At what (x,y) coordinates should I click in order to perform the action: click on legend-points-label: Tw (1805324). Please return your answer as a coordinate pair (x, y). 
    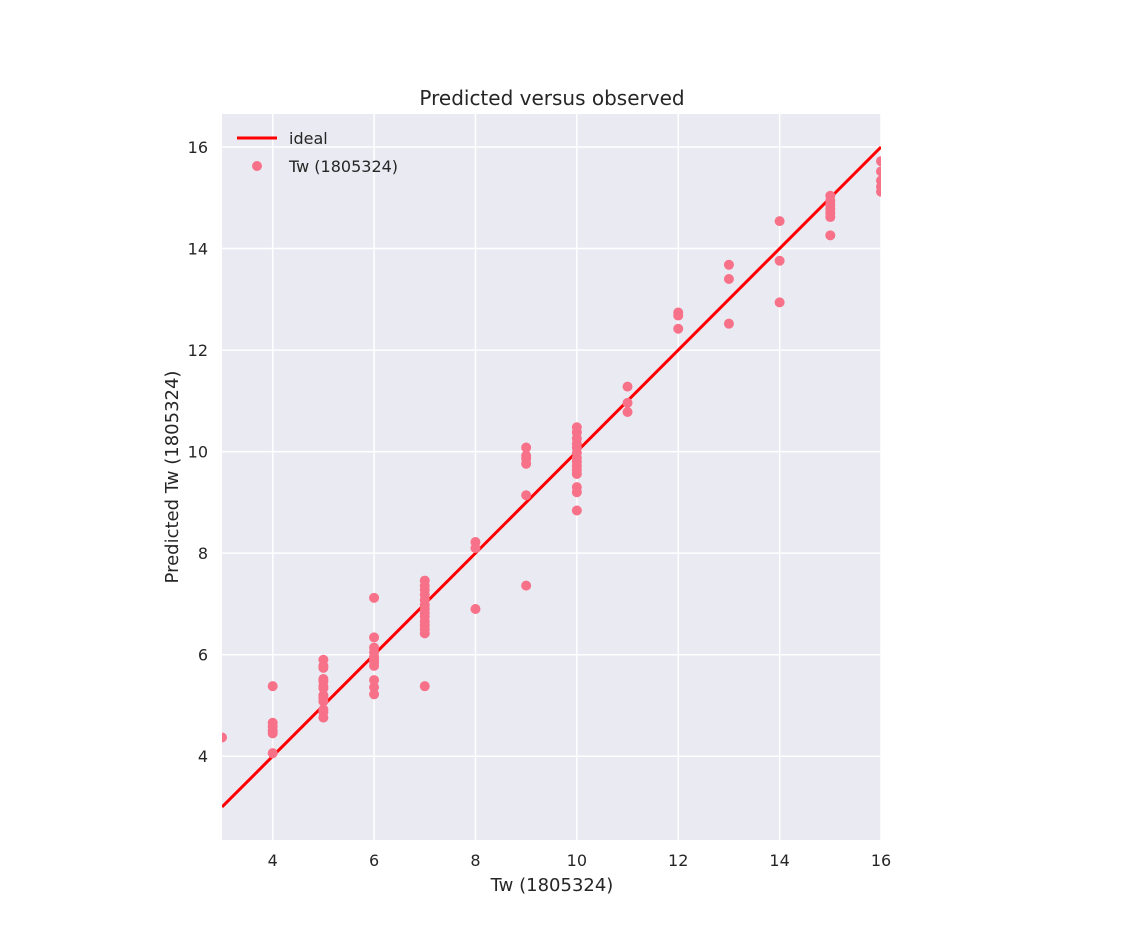
    Looking at the image, I should click on (343, 166).